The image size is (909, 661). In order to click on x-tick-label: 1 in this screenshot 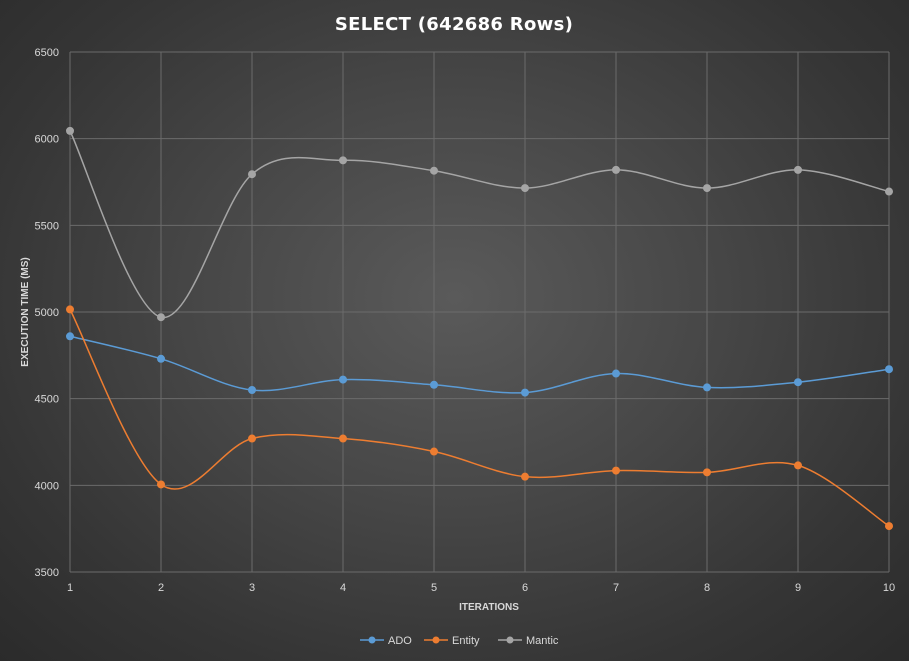, I will do `click(70, 588)`.